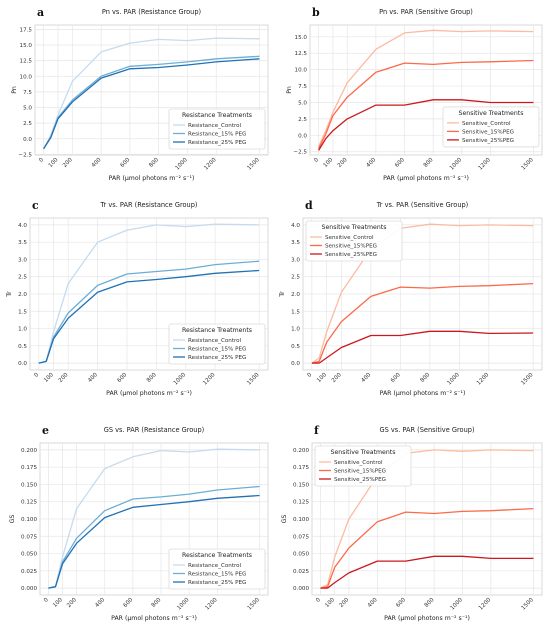 This screenshot has height=626, width=550. Describe the element at coordinates (300, 153) in the screenshot. I see `y-tick-label: −2.5` at that location.